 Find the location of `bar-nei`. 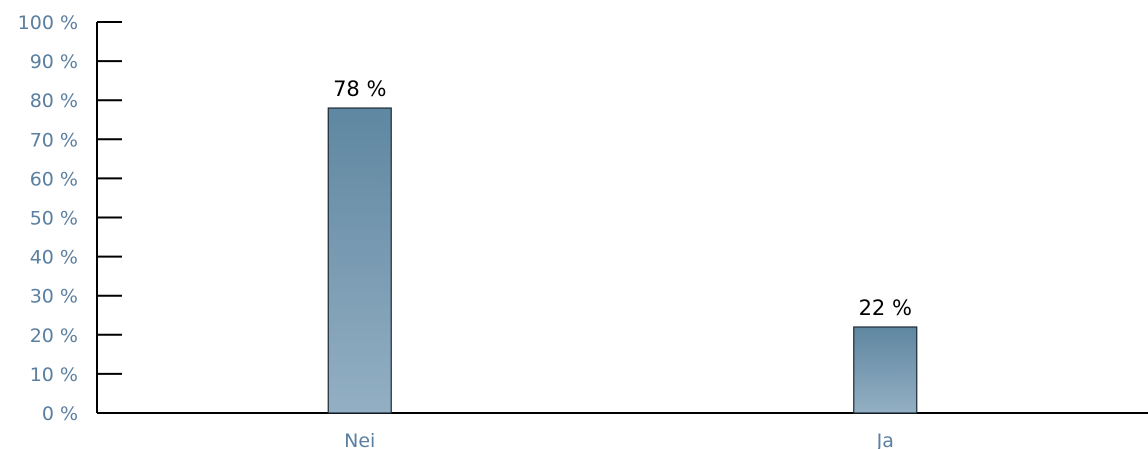

bar-nei is located at coordinates (359, 260).